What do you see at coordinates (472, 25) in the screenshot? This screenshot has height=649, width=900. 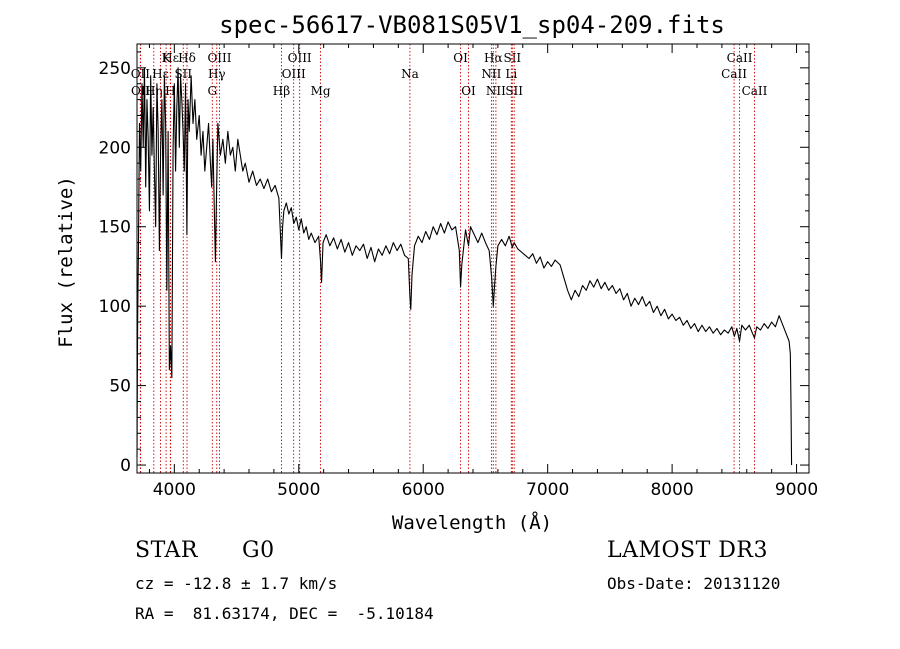 I see `chart-title: spec-56617-VB081S05V1_sp04-209.fits` at bounding box center [472, 25].